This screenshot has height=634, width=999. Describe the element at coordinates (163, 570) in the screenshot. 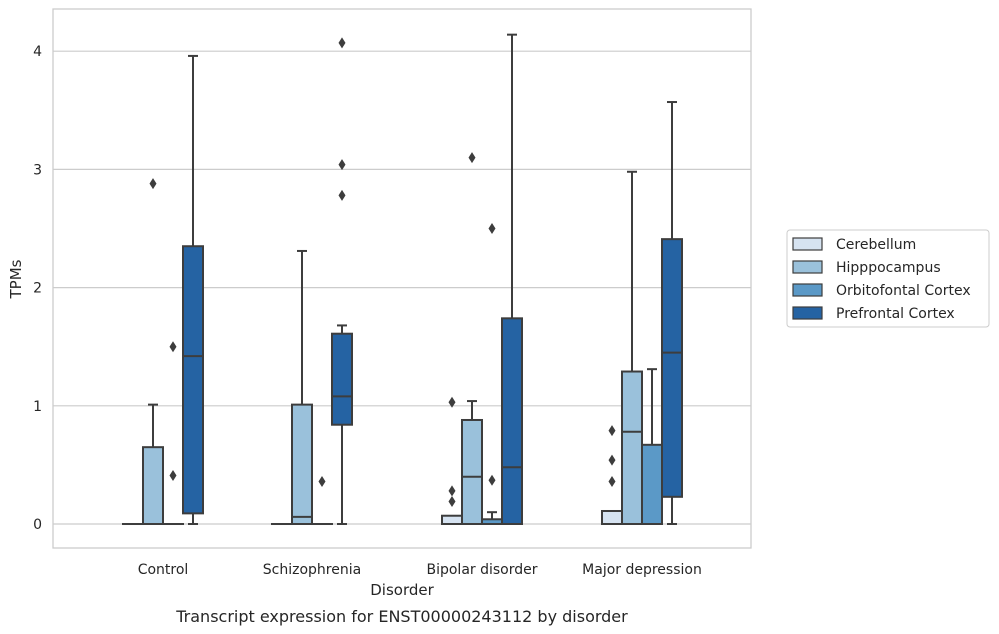

I see `x-tick-label-1: Control` at that location.